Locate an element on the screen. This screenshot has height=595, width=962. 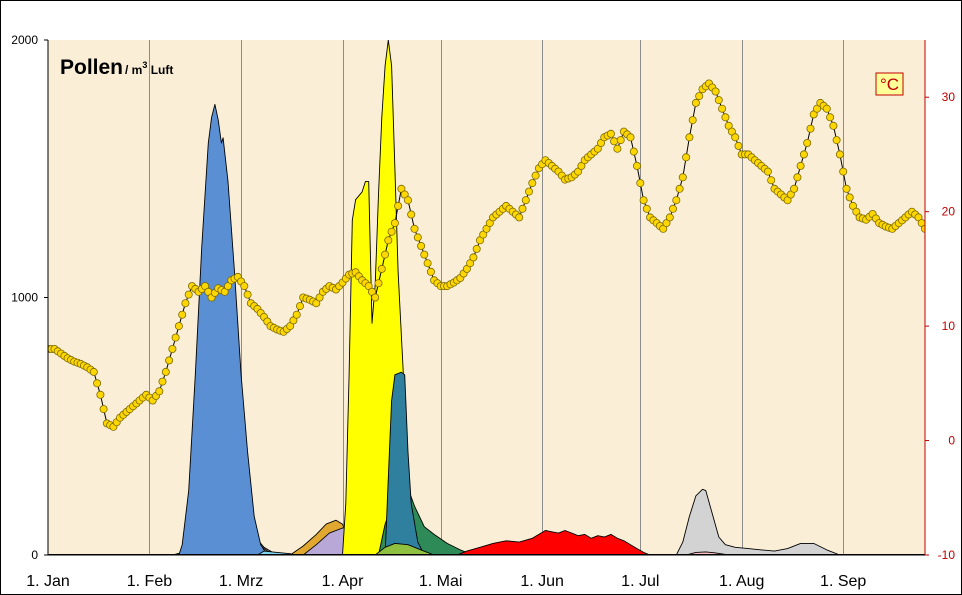
right-tick-label: 30 is located at coordinates (949, 97).